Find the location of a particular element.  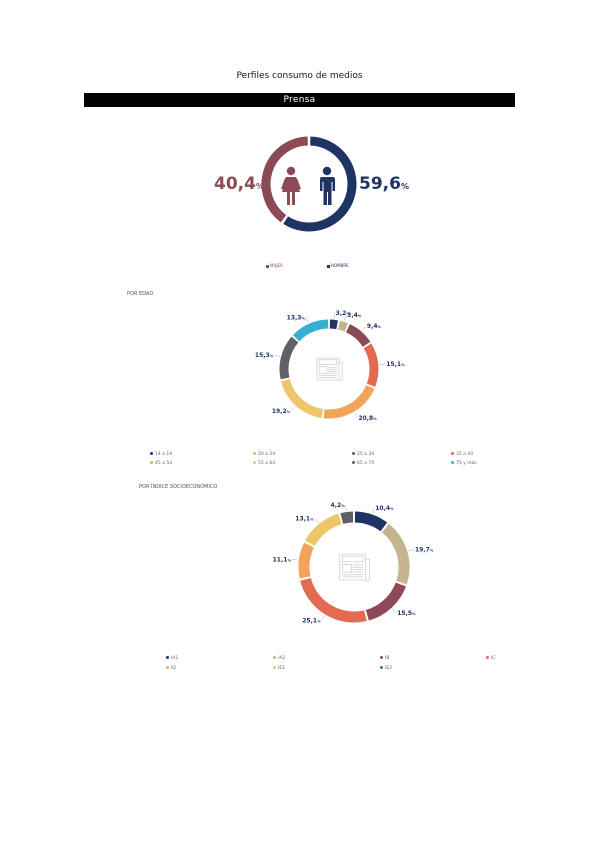

socio-label-3: 25,1% is located at coordinates (311, 620).